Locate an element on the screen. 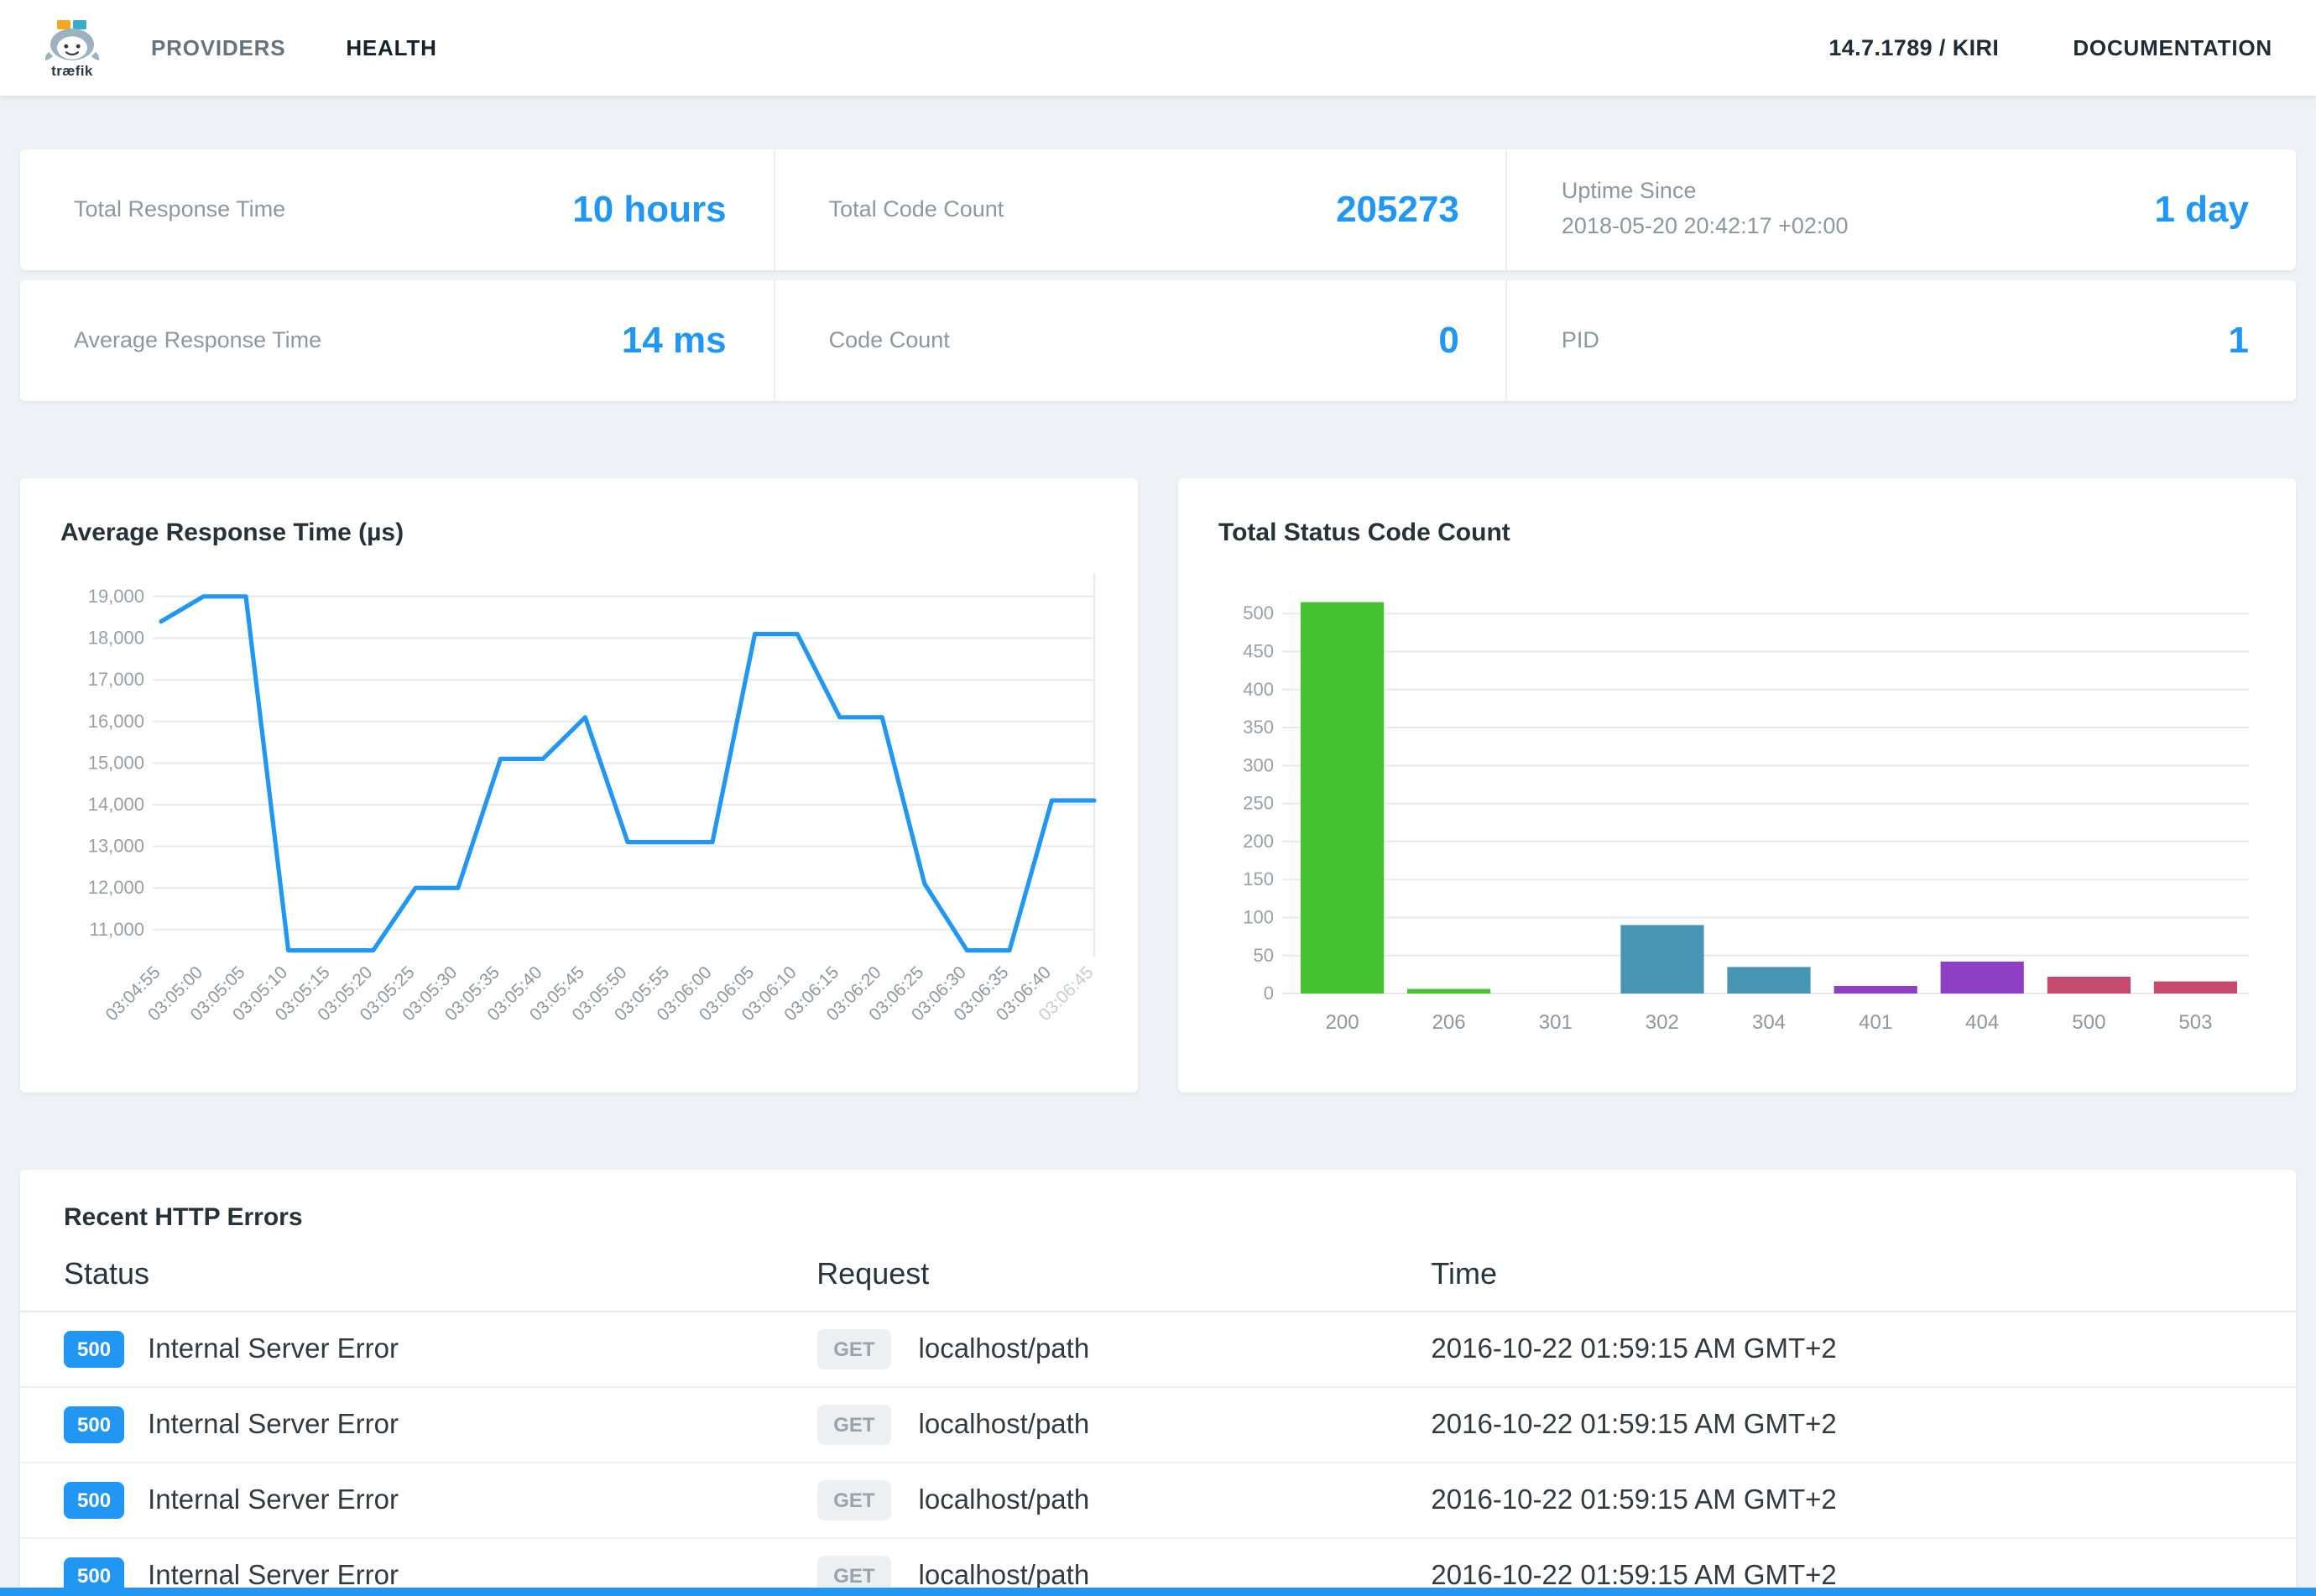 This screenshot has height=1596, width=2316. documentation-link: DOCUMENTATION is located at coordinates (2172, 47).